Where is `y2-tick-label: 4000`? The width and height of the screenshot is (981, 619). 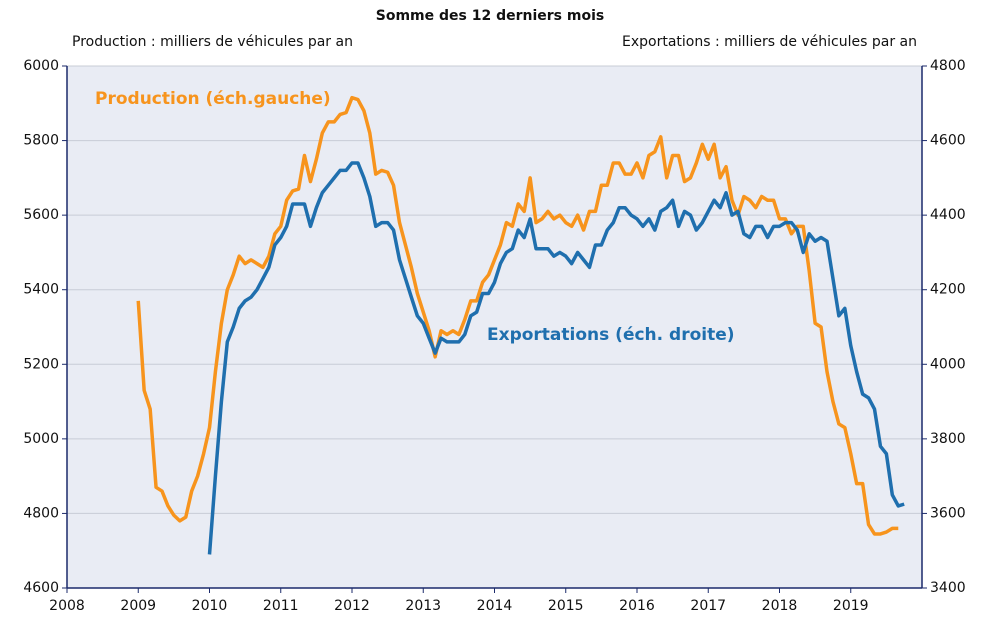
y2-tick-label: 4000 is located at coordinates (948, 364).